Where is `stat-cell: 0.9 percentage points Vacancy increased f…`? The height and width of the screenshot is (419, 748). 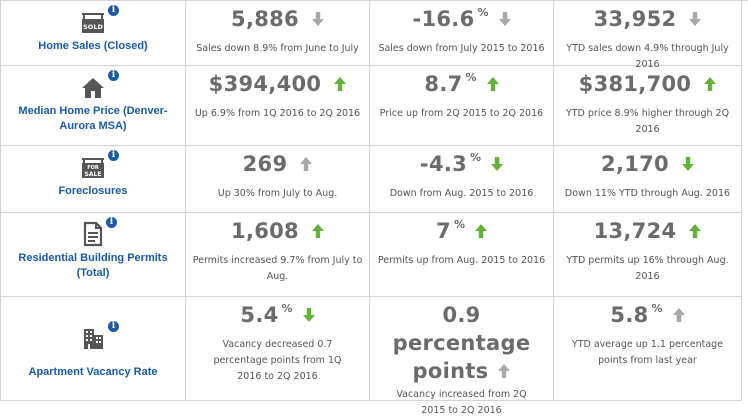 stat-cell: 0.9 percentage points Vacancy increased f… is located at coordinates (462, 356).